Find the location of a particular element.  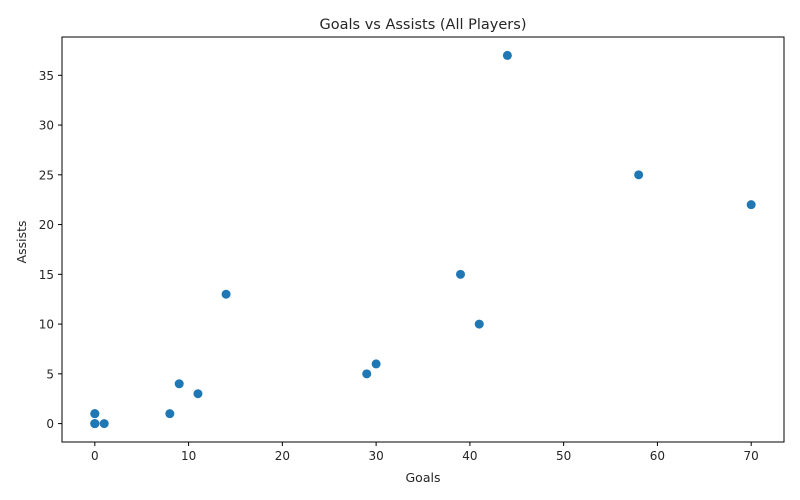

y-tick-label: 15 is located at coordinates (46, 275).